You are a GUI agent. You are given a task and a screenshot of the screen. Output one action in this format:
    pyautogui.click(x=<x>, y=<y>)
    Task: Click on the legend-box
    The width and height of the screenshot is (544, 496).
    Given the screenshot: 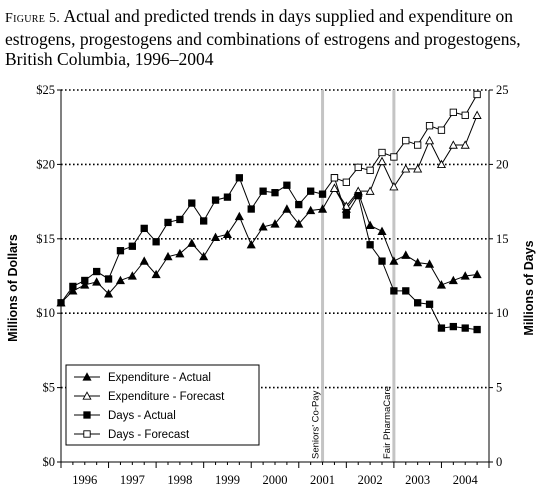 What is the action you would take?
    pyautogui.click(x=162, y=405)
    